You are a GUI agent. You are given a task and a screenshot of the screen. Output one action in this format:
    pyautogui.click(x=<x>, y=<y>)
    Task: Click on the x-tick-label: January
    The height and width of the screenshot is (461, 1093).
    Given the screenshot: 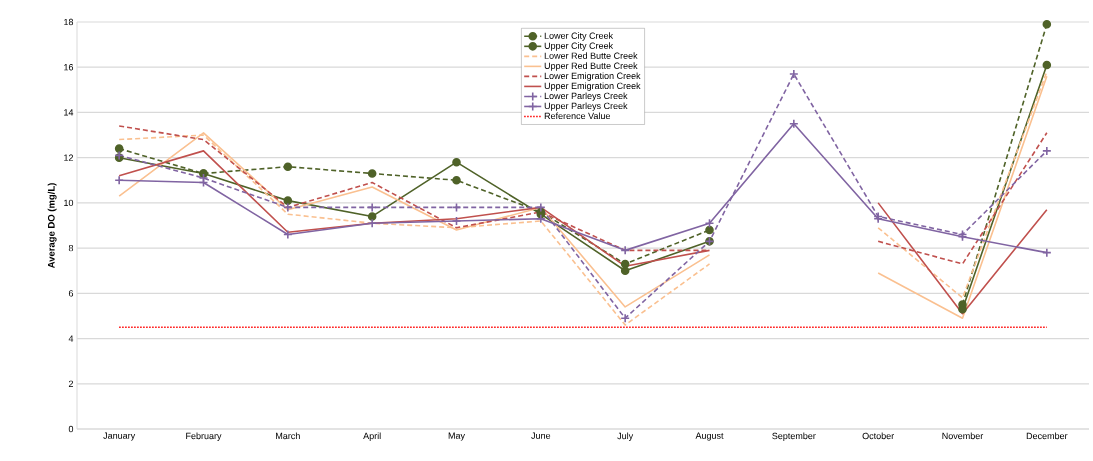 What is the action you would take?
    pyautogui.click(x=119, y=436)
    